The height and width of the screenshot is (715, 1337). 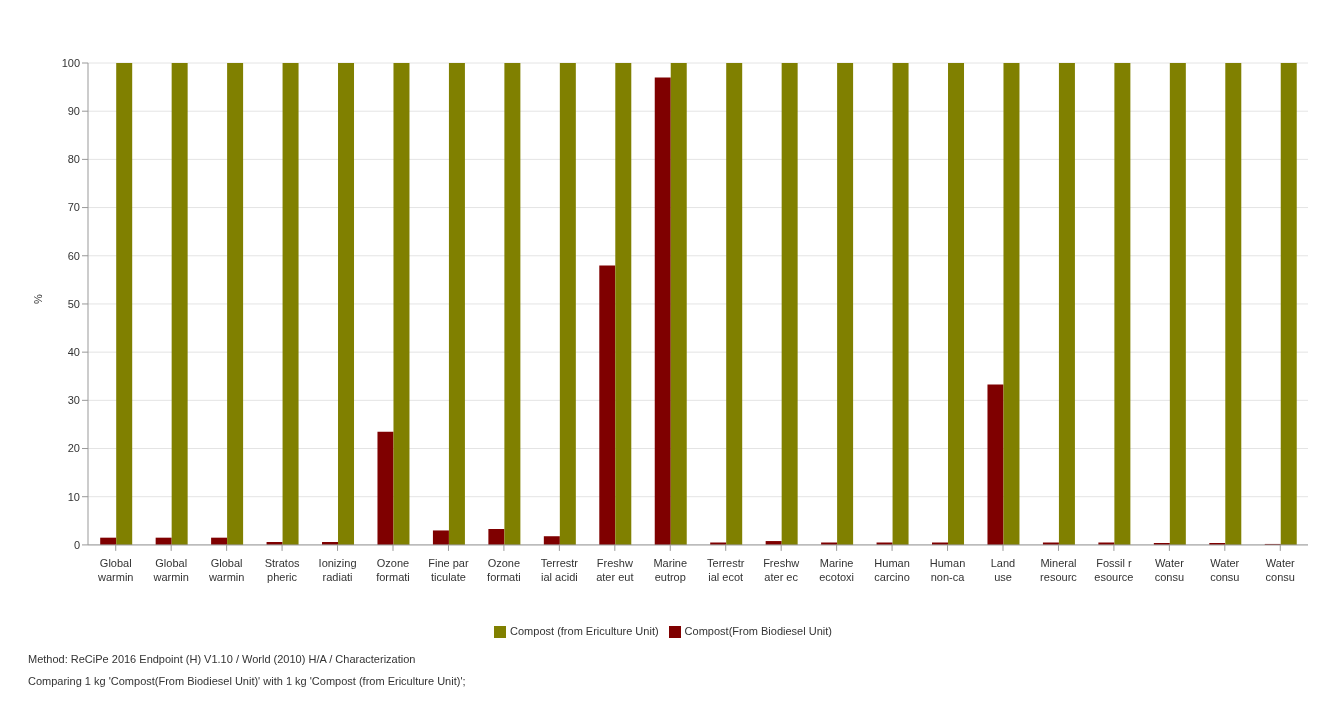 What do you see at coordinates (73, 496) in the screenshot?
I see `y-tick-label: 10` at bounding box center [73, 496].